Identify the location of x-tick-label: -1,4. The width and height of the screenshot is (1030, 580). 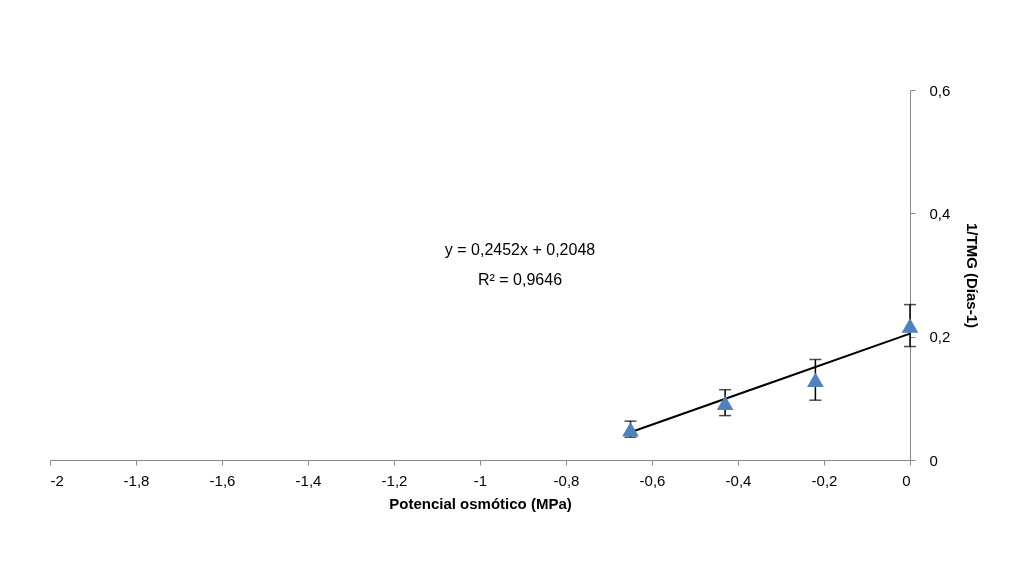
(308, 480).